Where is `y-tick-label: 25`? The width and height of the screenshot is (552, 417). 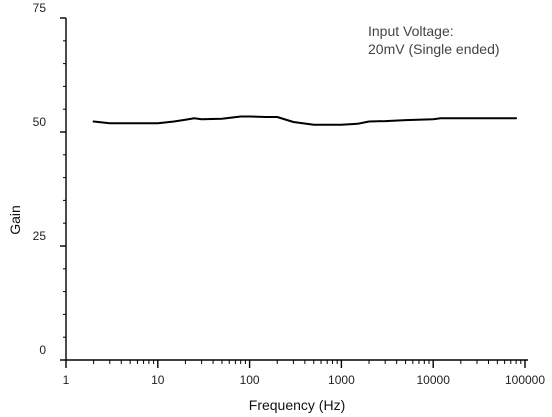
y-tick-label: 25 is located at coordinates (40, 236).